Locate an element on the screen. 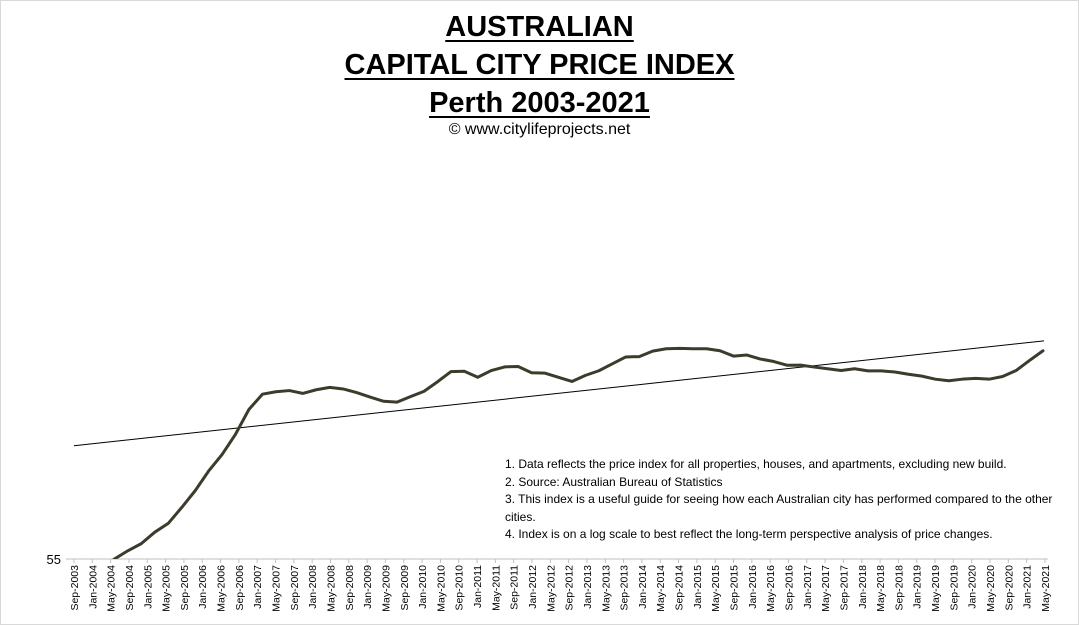 The image size is (1079, 625). x-tick-label: Sep-2015 is located at coordinates (735, 588).